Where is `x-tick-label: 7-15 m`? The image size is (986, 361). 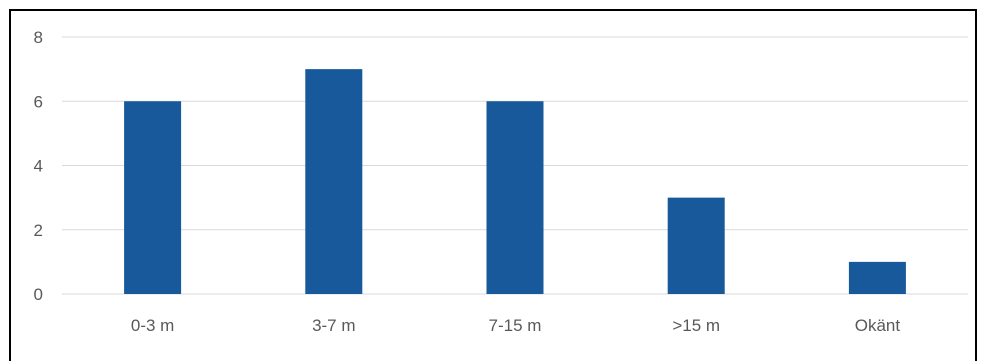 x-tick-label: 7-15 m is located at coordinates (515, 325).